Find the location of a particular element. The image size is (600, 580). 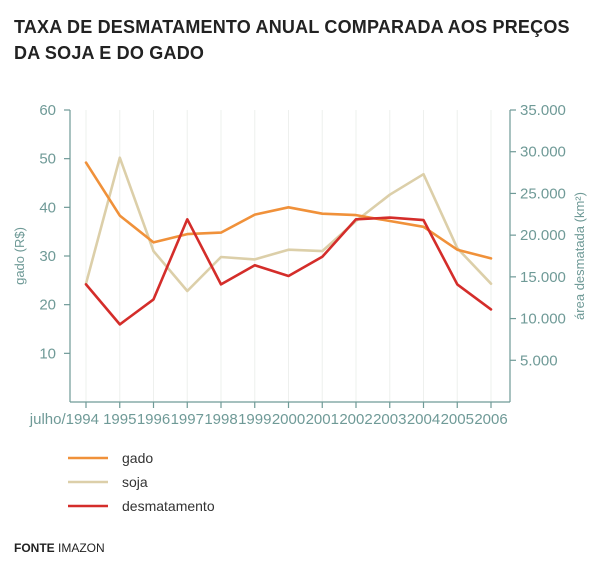

series-line-gado is located at coordinates (288, 210).